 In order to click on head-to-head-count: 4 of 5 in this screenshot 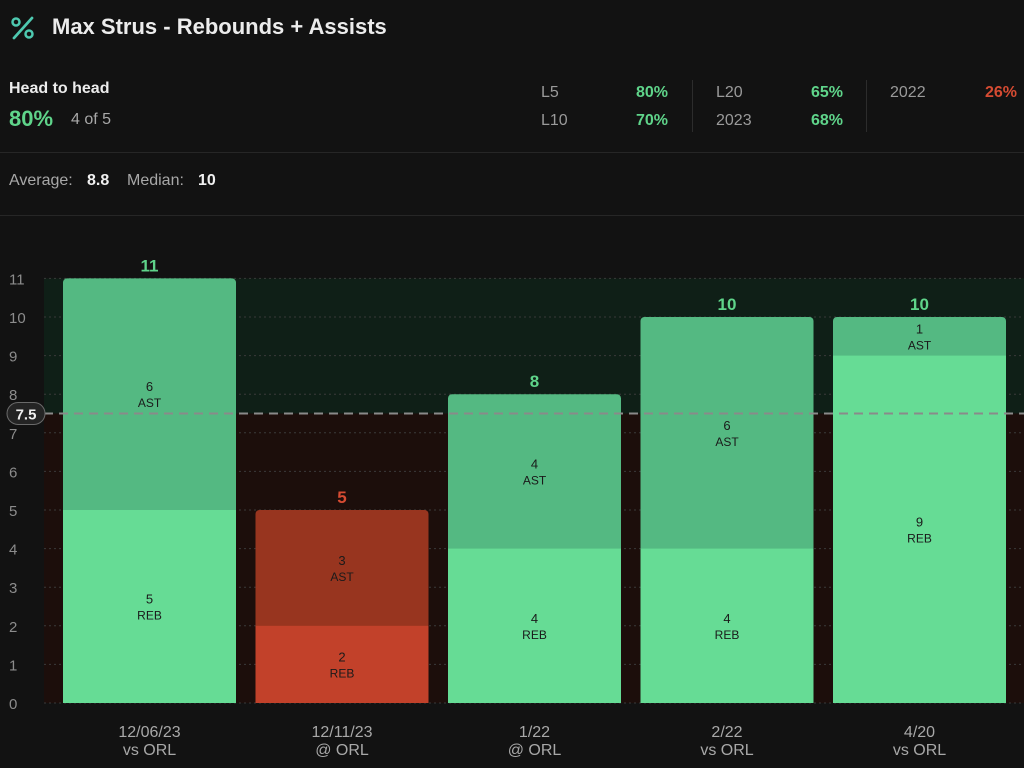, I will do `click(91, 119)`.